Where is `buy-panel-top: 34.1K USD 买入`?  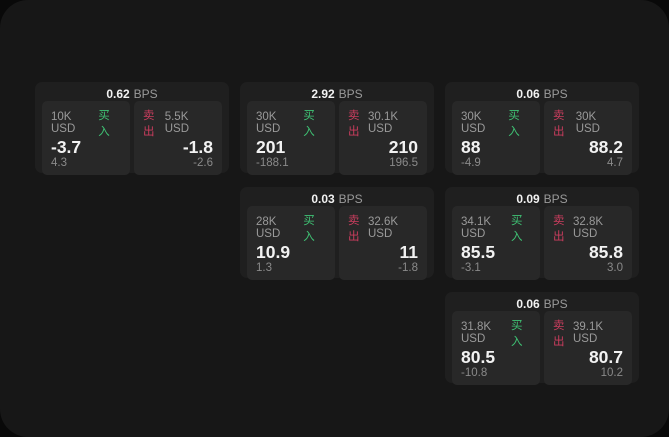
buy-panel-top: 34.1K USD 买入 is located at coordinates (496, 228).